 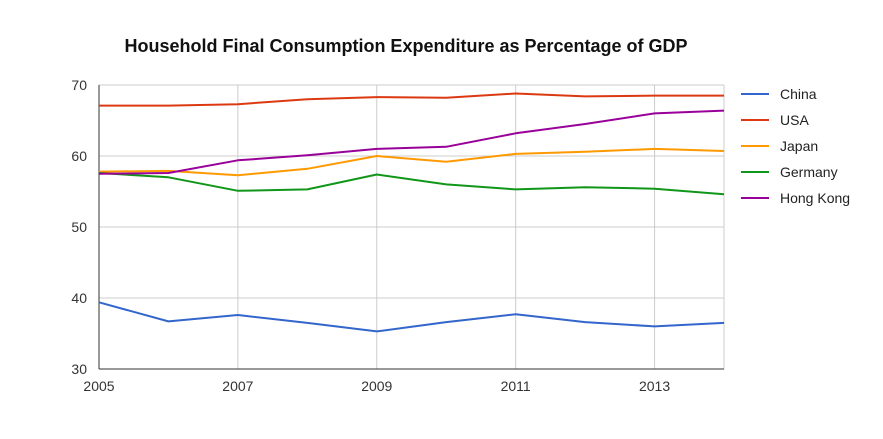 What do you see at coordinates (411, 99) in the screenshot?
I see `series-line-usa` at bounding box center [411, 99].